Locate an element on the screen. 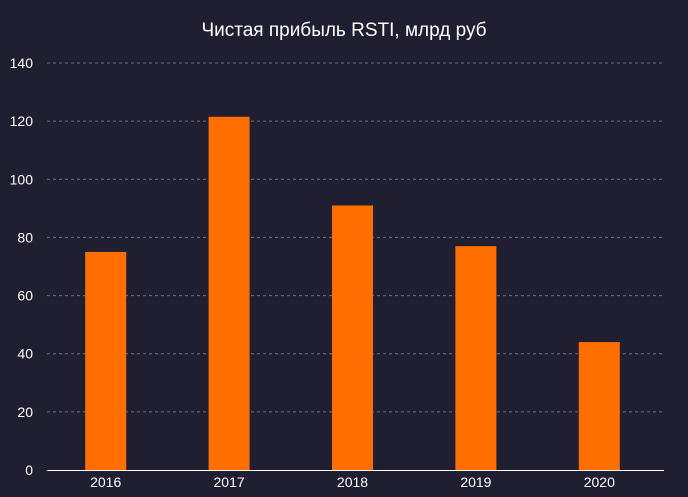  y-axis-ticks: 0 20 40 60 80 100 120 140 is located at coordinates (22, 266).